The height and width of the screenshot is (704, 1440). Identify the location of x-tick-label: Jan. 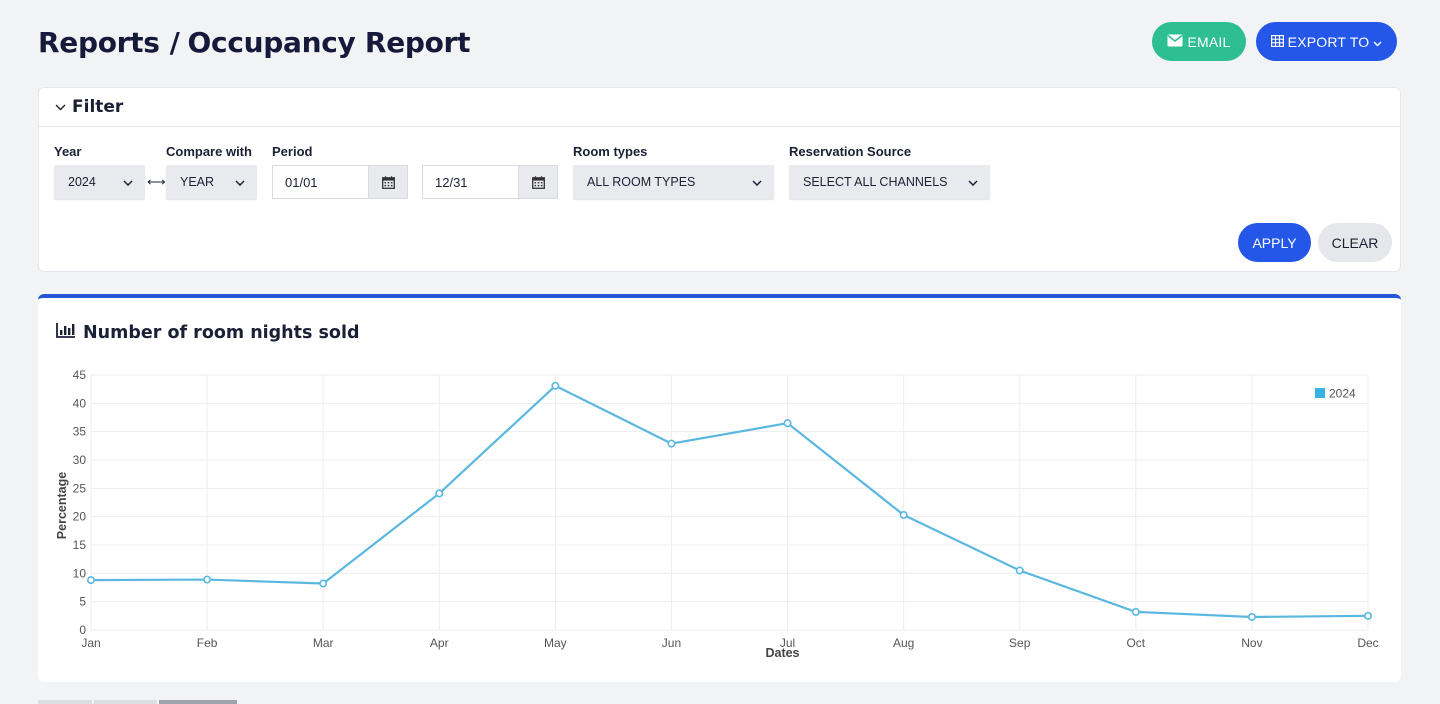
(90, 643).